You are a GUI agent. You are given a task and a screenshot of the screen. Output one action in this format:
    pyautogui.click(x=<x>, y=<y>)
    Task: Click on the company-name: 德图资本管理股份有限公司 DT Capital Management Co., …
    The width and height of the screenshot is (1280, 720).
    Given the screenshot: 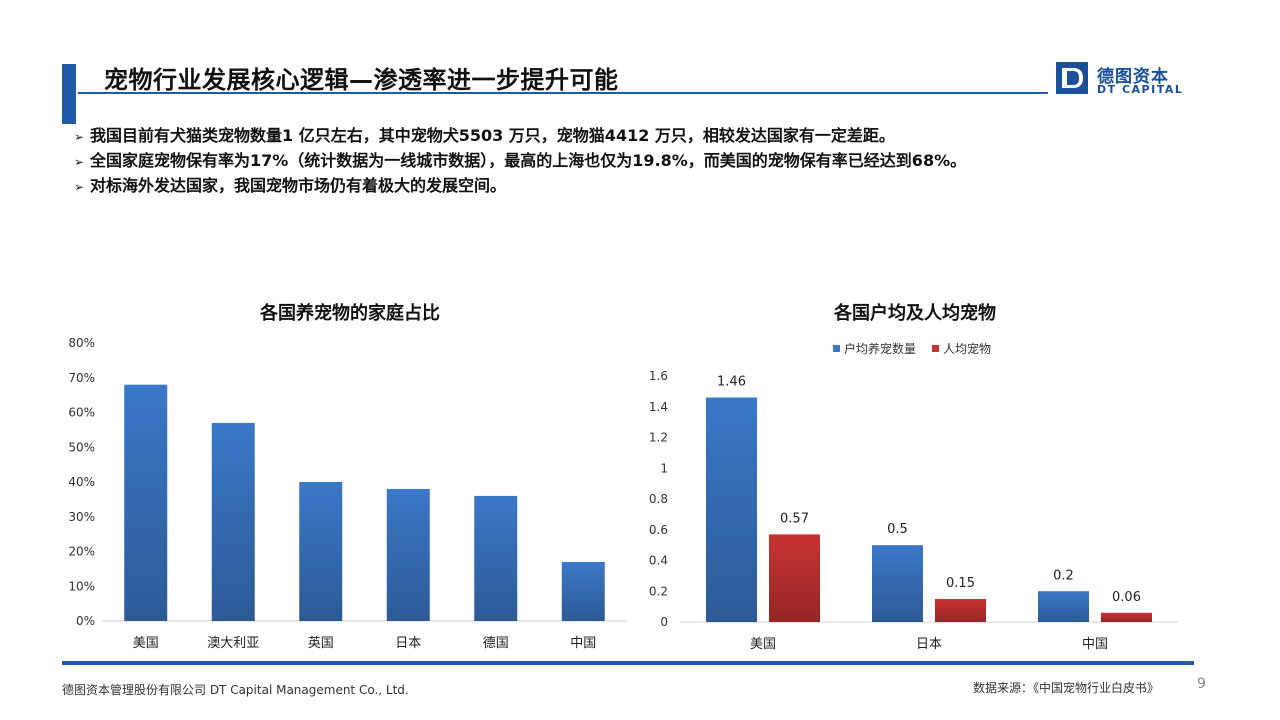 What is the action you would take?
    pyautogui.click(x=235, y=690)
    